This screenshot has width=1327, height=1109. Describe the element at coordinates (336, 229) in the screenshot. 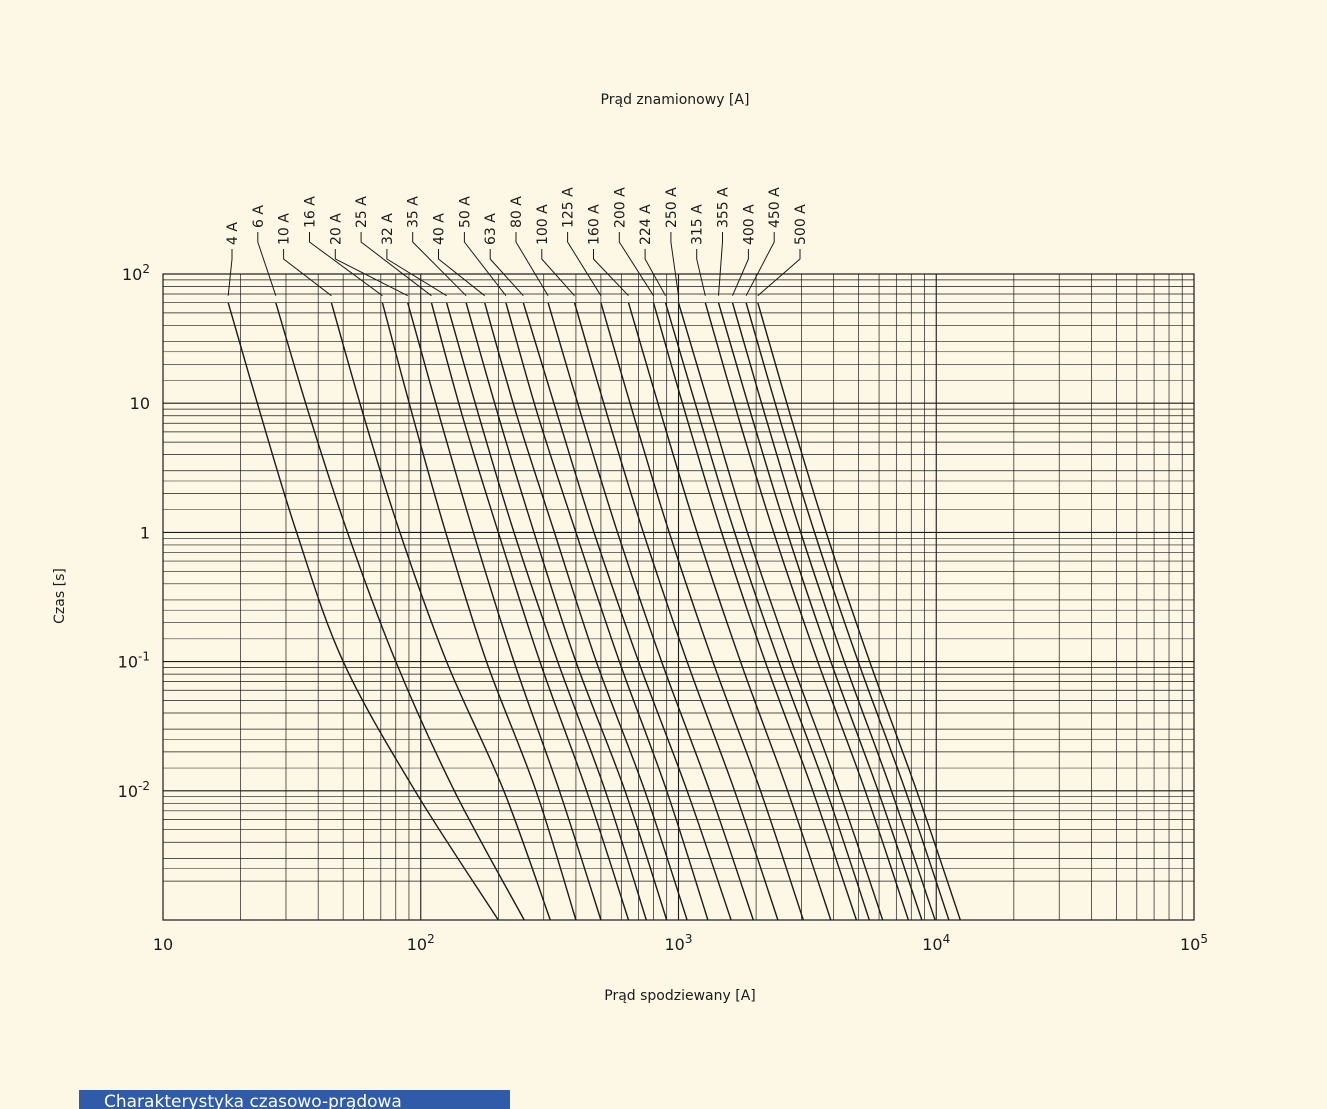

I see `rating-label: 20 A` at that location.